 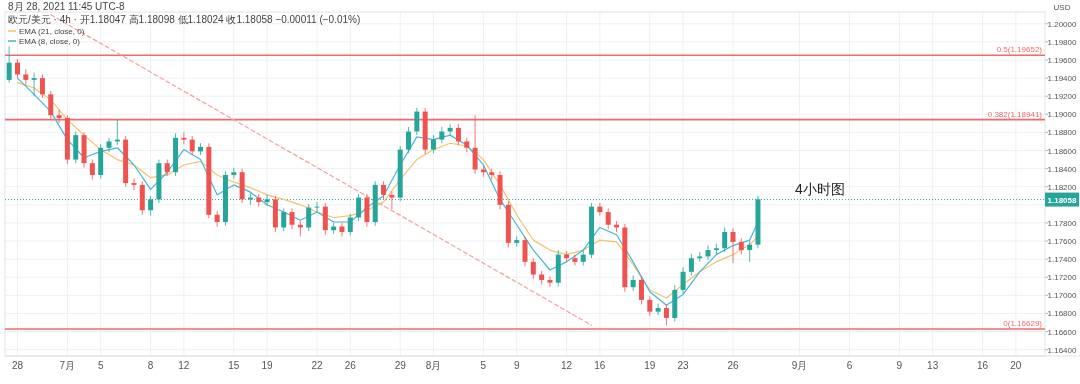 What do you see at coordinates (820, 189) in the screenshot?
I see `annotation: 4小时图` at bounding box center [820, 189].